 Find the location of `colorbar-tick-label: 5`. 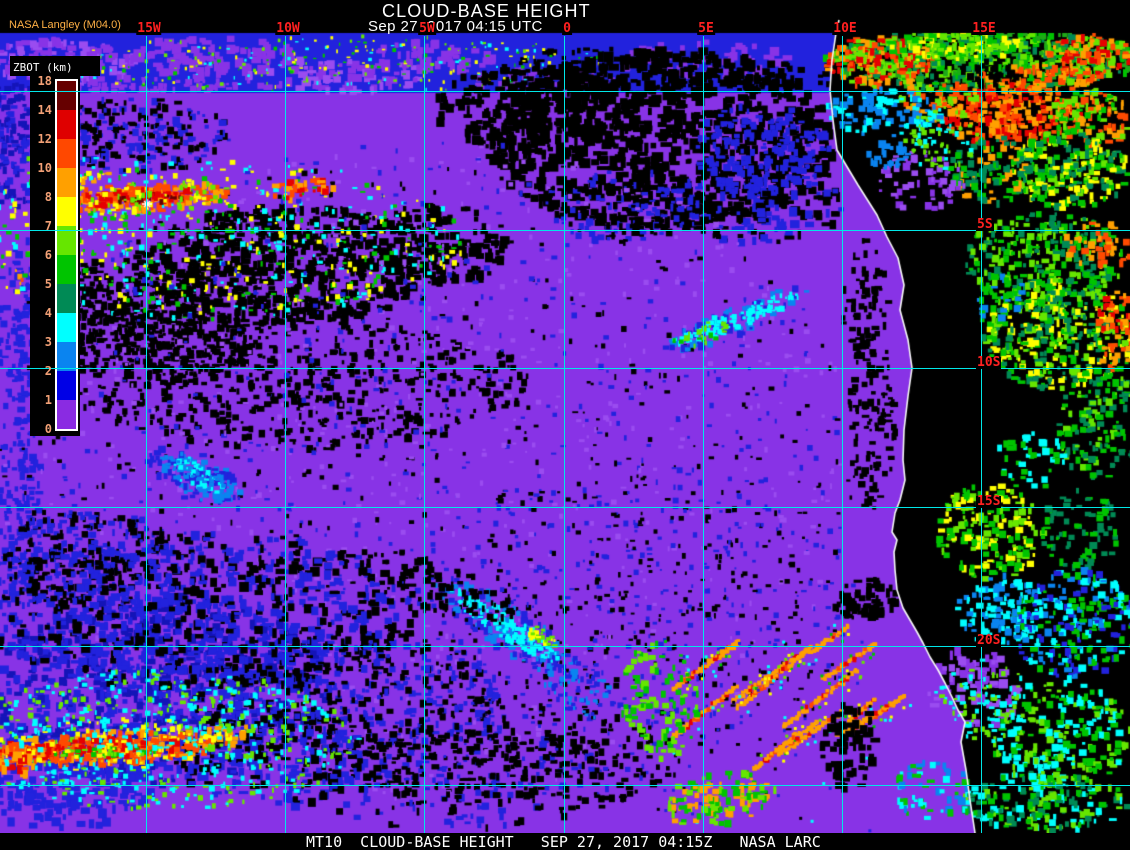

colorbar-tick-label: 5 is located at coordinates (48, 284).